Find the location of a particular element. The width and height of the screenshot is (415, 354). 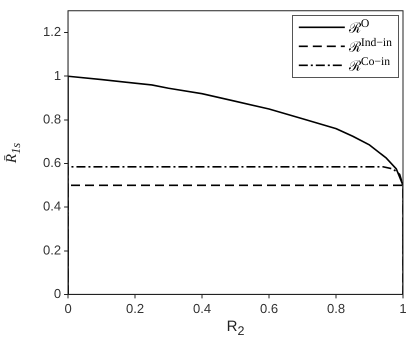

x-tick-label: 0.6 is located at coordinates (269, 308).